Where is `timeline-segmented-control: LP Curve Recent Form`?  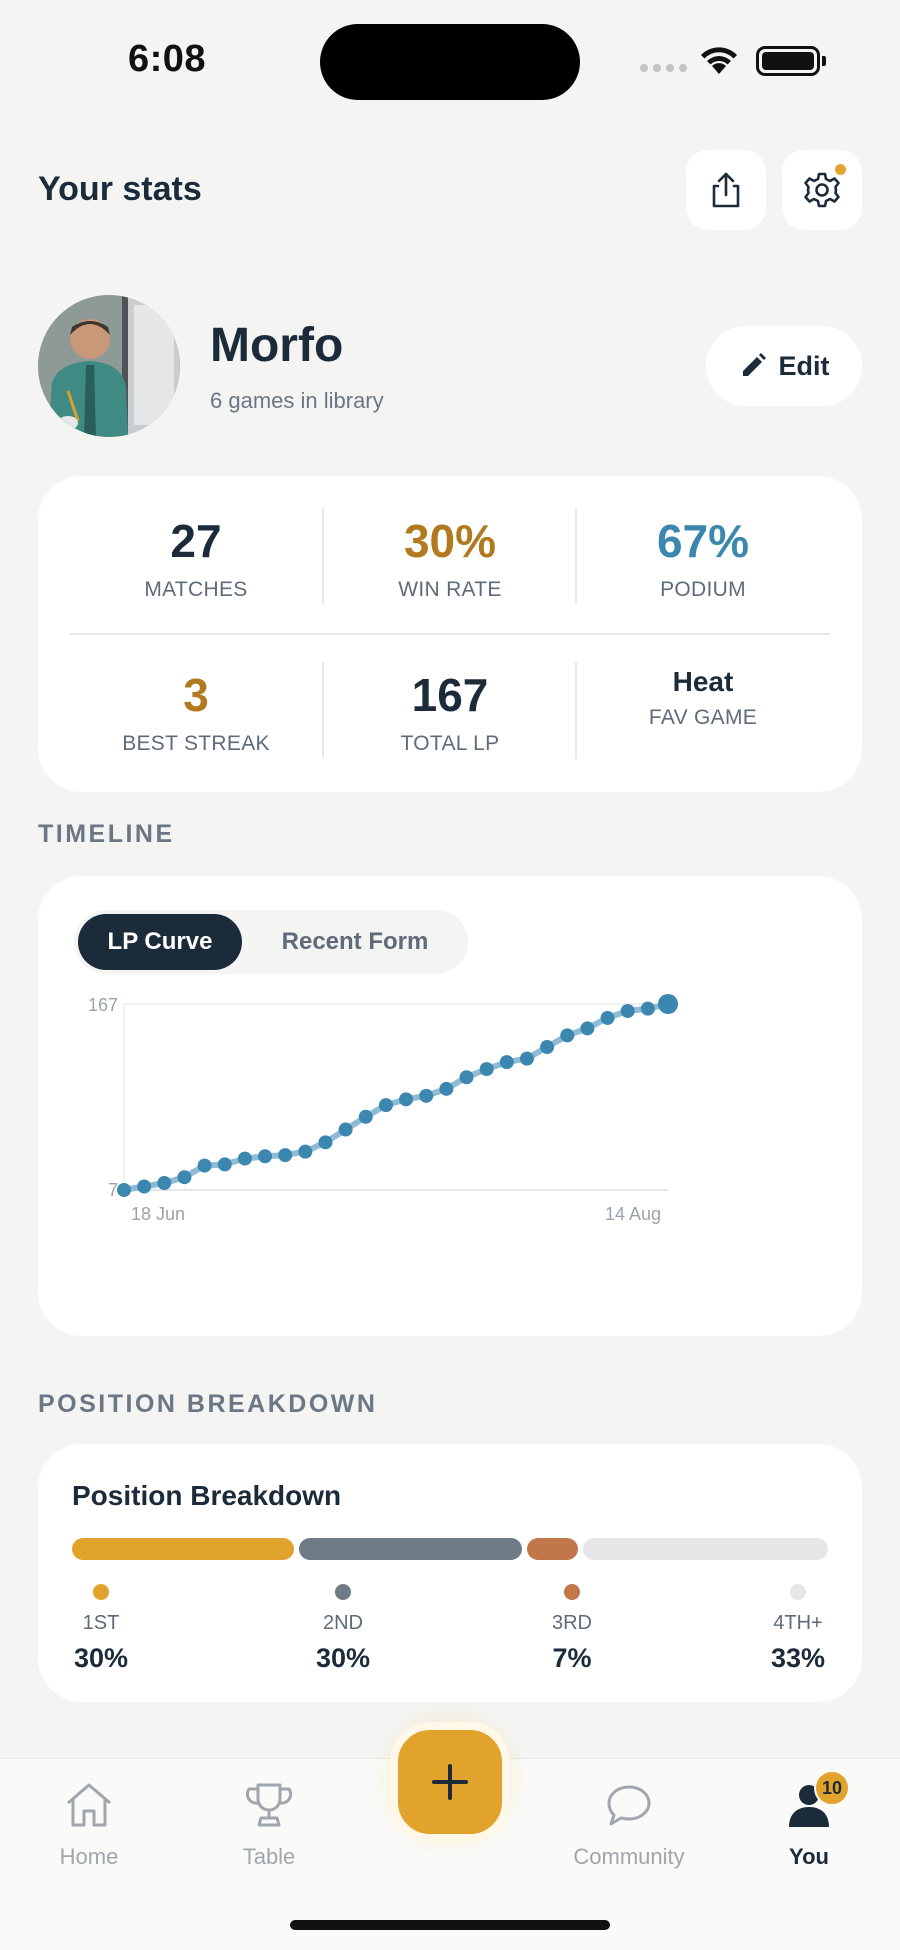 timeline-segmented-control: LP Curve Recent Form is located at coordinates (271, 942).